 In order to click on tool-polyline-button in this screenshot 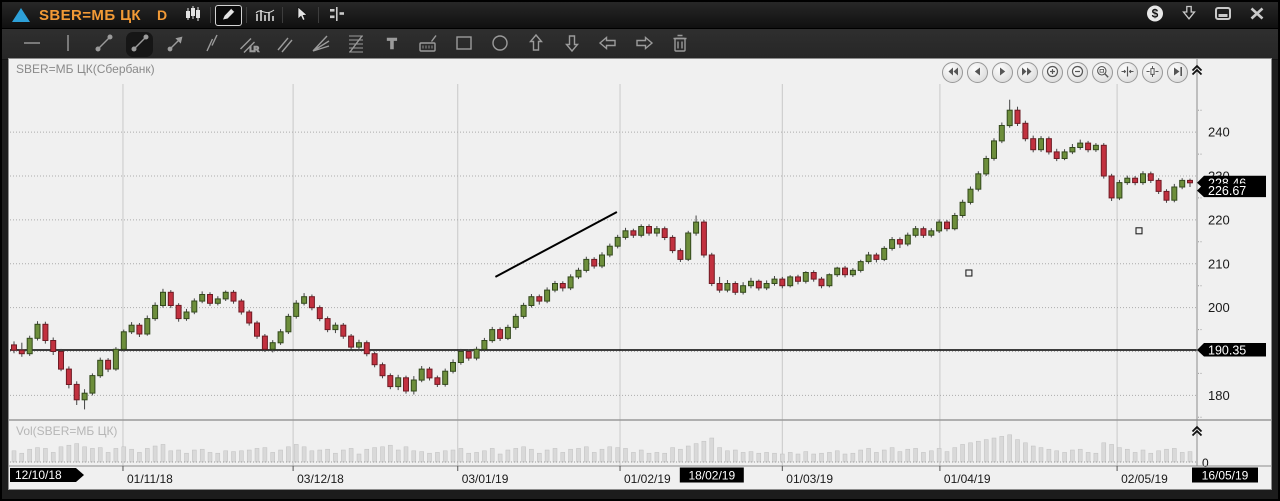, I will do `click(211, 44)`.